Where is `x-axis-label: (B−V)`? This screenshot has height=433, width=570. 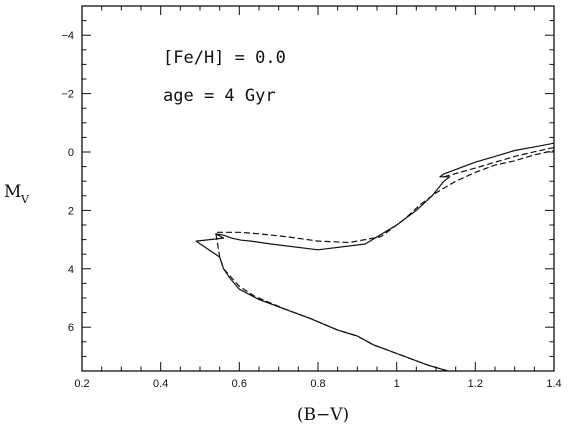
x-axis-label: (B−V) is located at coordinates (323, 415).